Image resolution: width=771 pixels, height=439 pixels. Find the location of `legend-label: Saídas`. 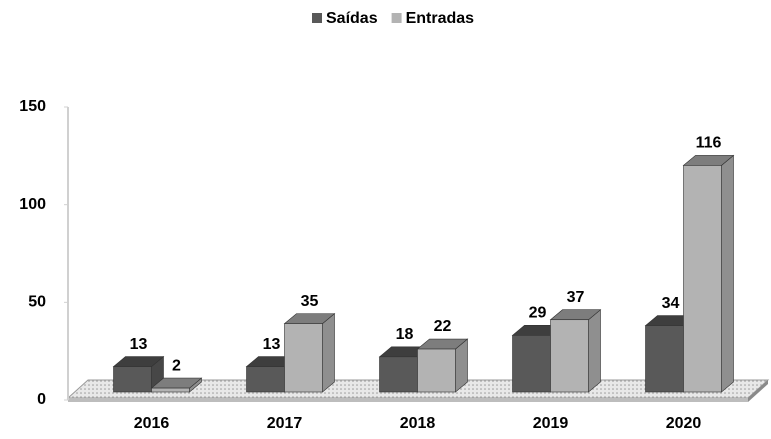

legend-label: Saídas is located at coordinates (352, 18).